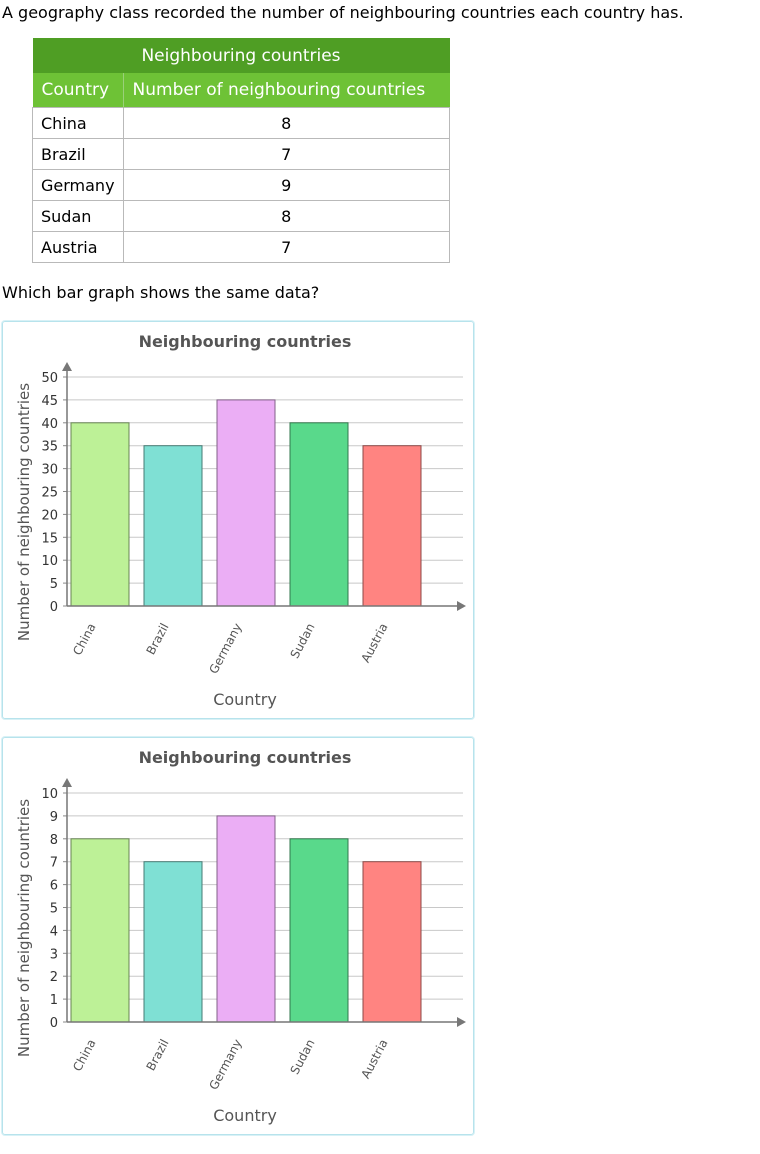  I want to click on y-tick-label: 30, so click(49, 470).